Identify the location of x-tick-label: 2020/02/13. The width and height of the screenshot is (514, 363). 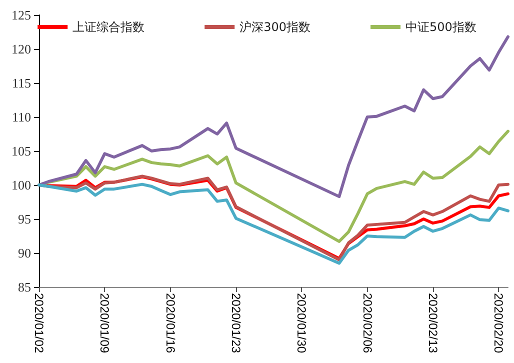
(433, 323).